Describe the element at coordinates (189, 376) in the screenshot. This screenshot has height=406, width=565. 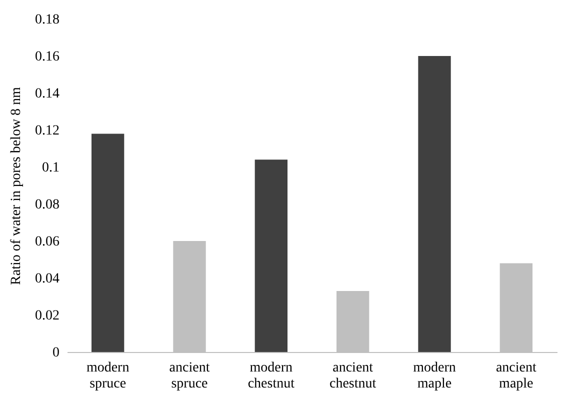
I see `x-tick-label: ancient spruce` at that location.